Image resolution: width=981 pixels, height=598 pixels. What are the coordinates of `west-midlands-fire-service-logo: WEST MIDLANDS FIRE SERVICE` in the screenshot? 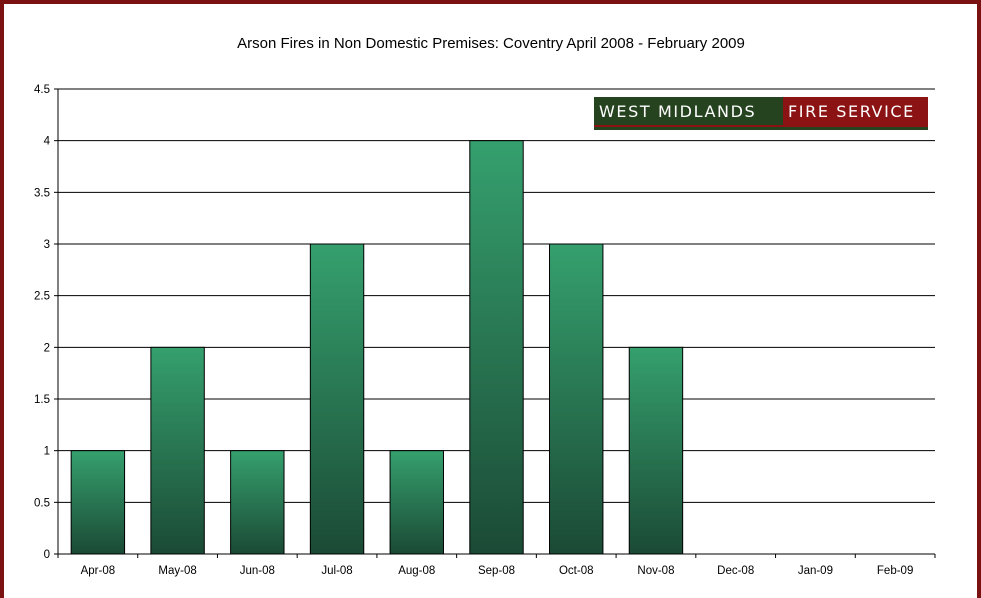 It's located at (761, 113).